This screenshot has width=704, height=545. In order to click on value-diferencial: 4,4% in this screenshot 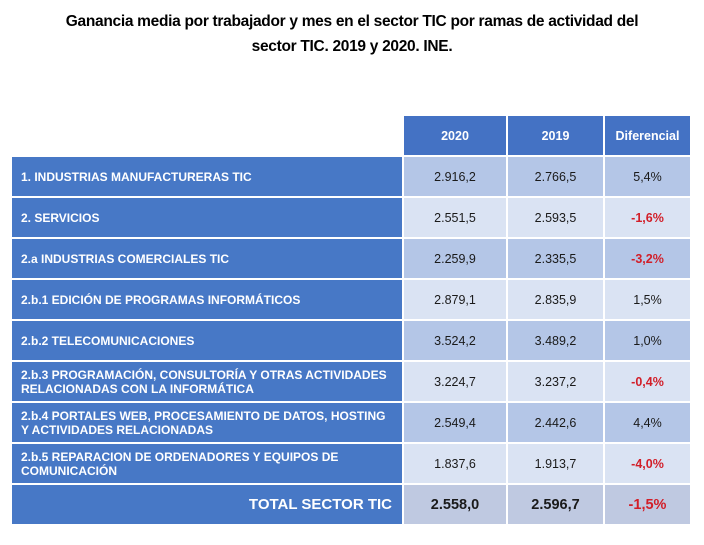, I will do `click(647, 422)`.